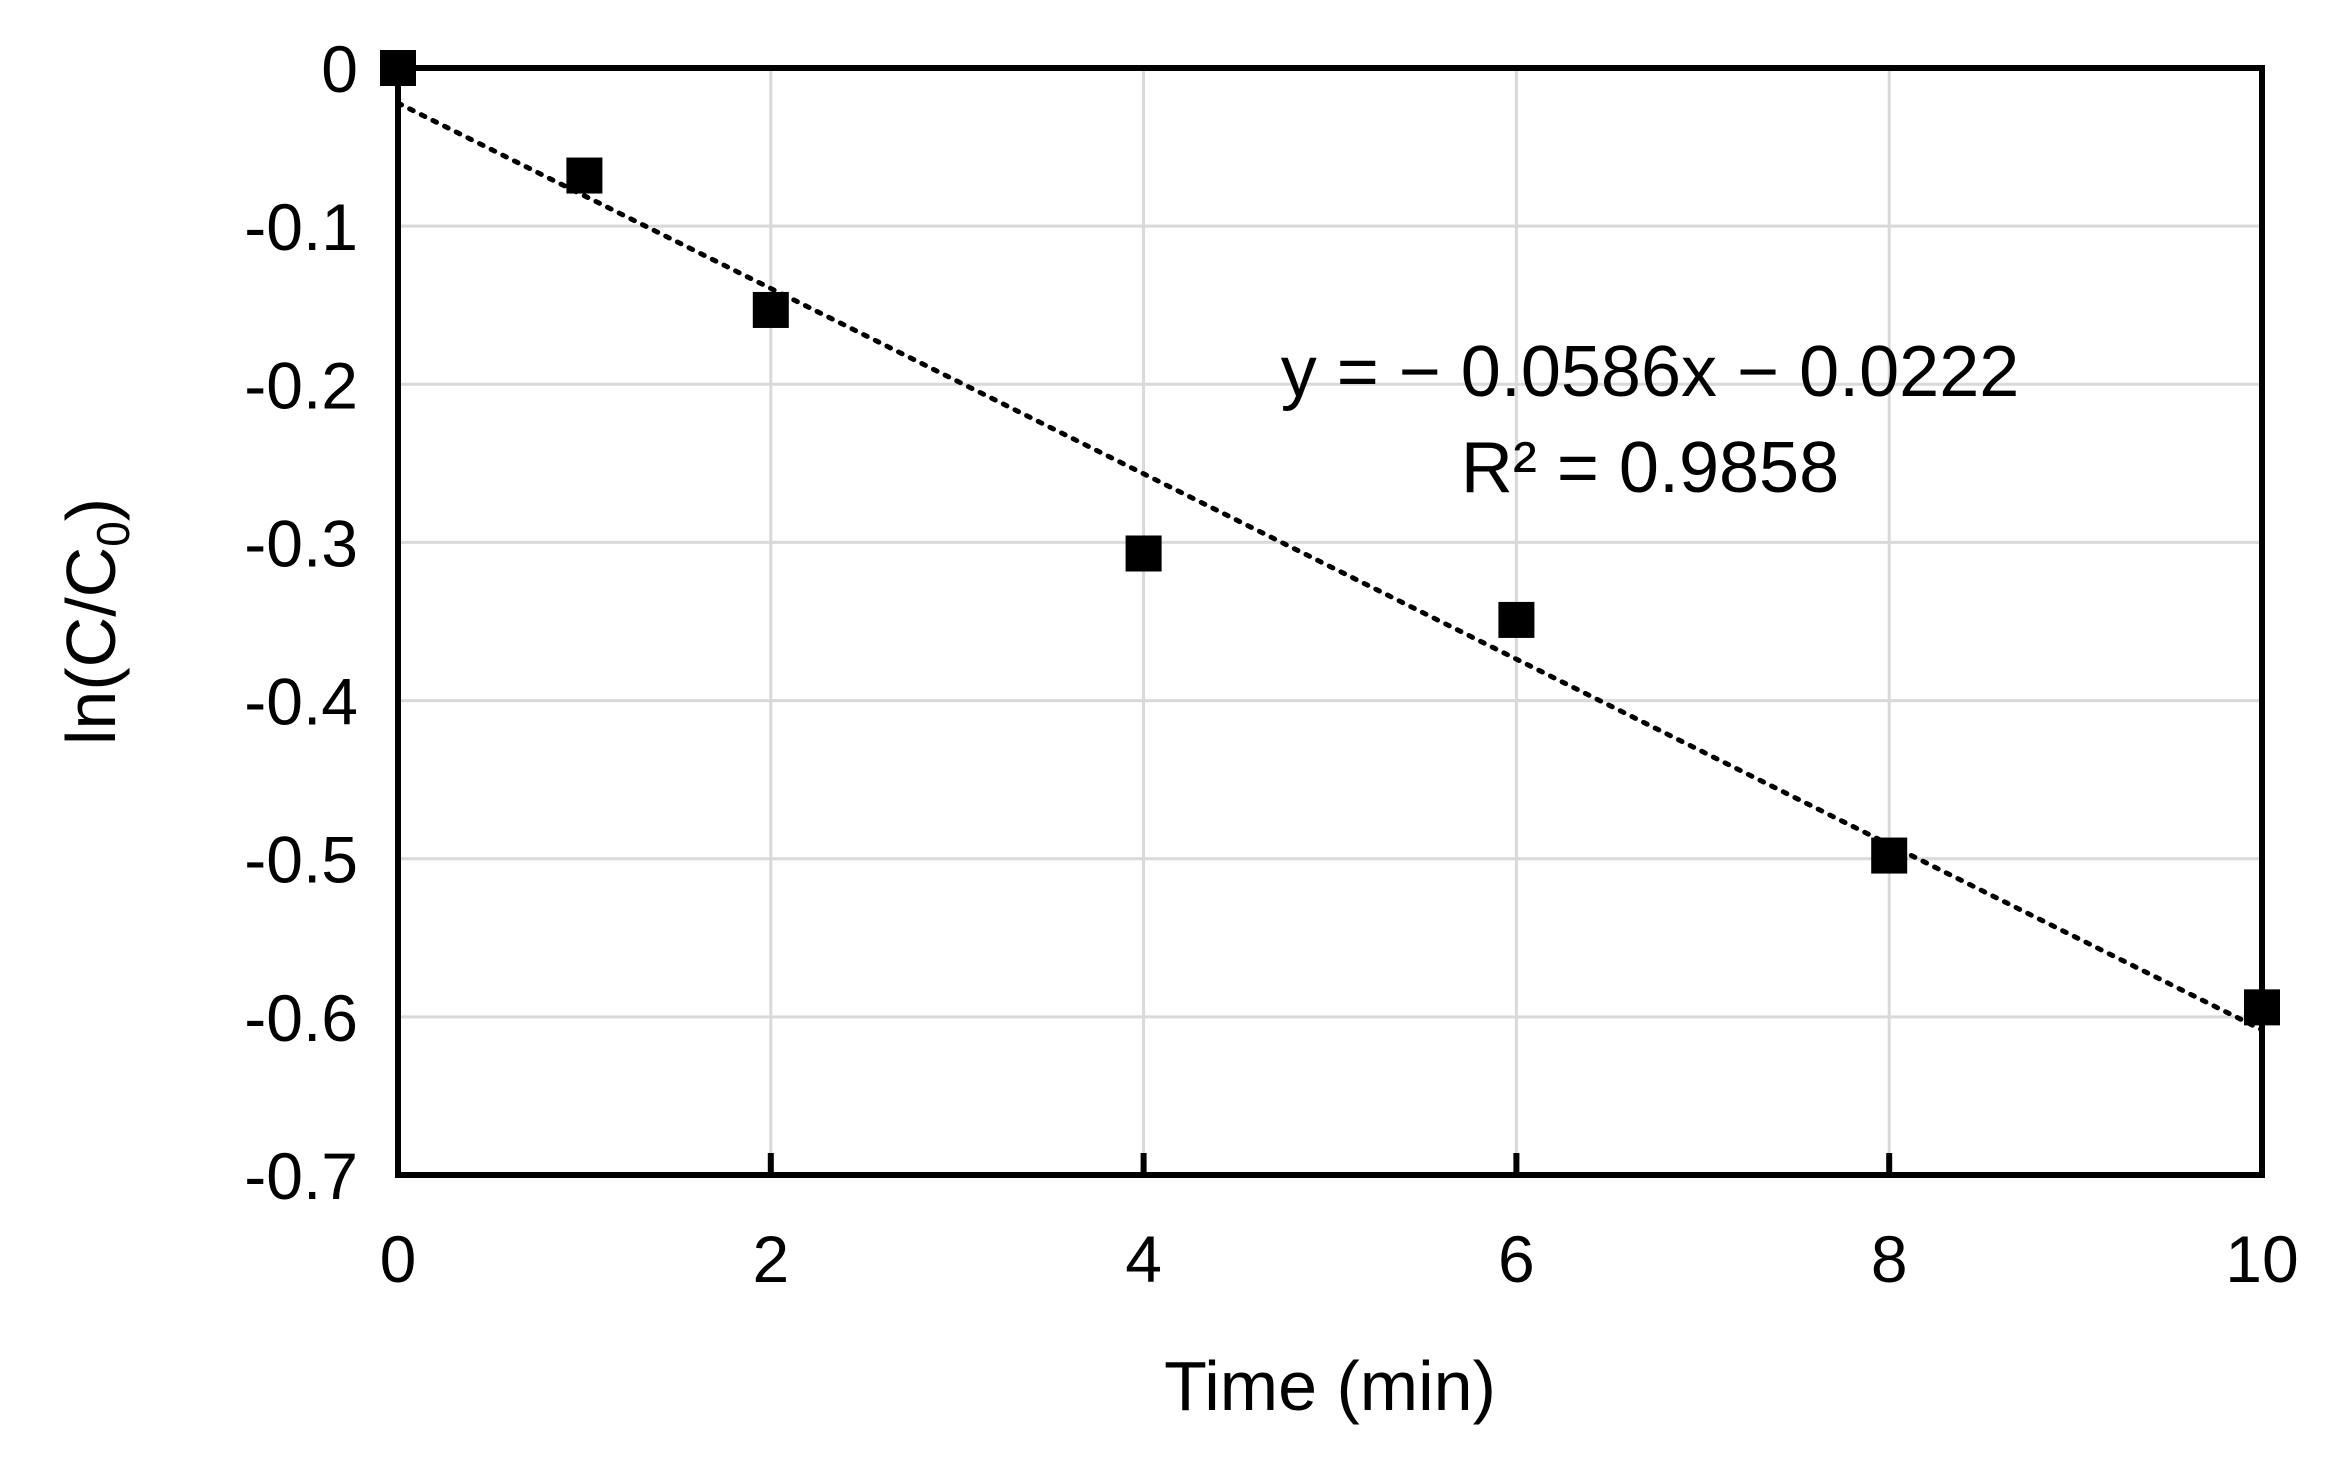 This screenshot has height=1462, width=2326. What do you see at coordinates (1889, 1259) in the screenshot?
I see `x-tick-label: 8` at bounding box center [1889, 1259].